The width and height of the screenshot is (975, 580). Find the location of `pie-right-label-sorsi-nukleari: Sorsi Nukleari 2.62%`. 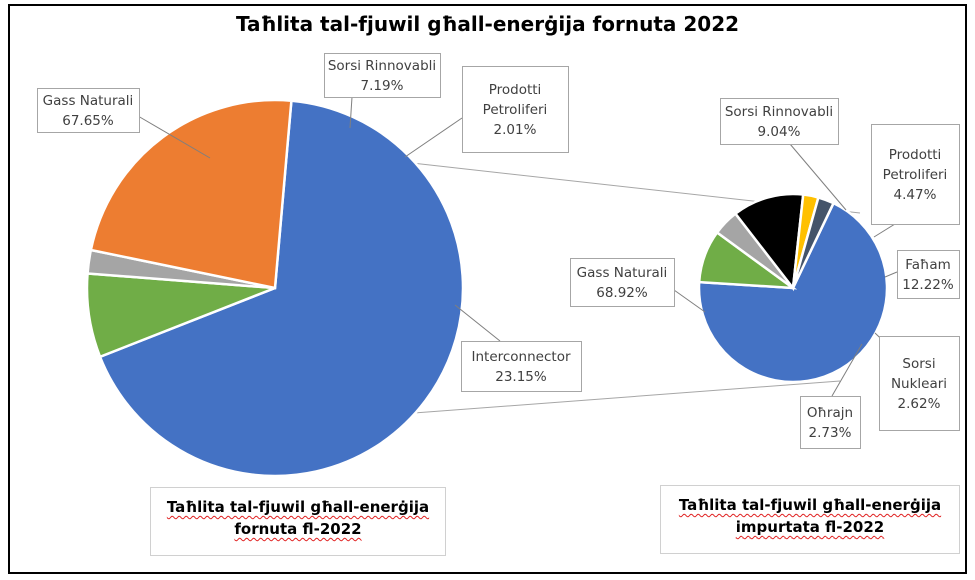

pie-right-label-sorsi-nukleari: Sorsi Nukleari 2.62% is located at coordinates (917, 381).